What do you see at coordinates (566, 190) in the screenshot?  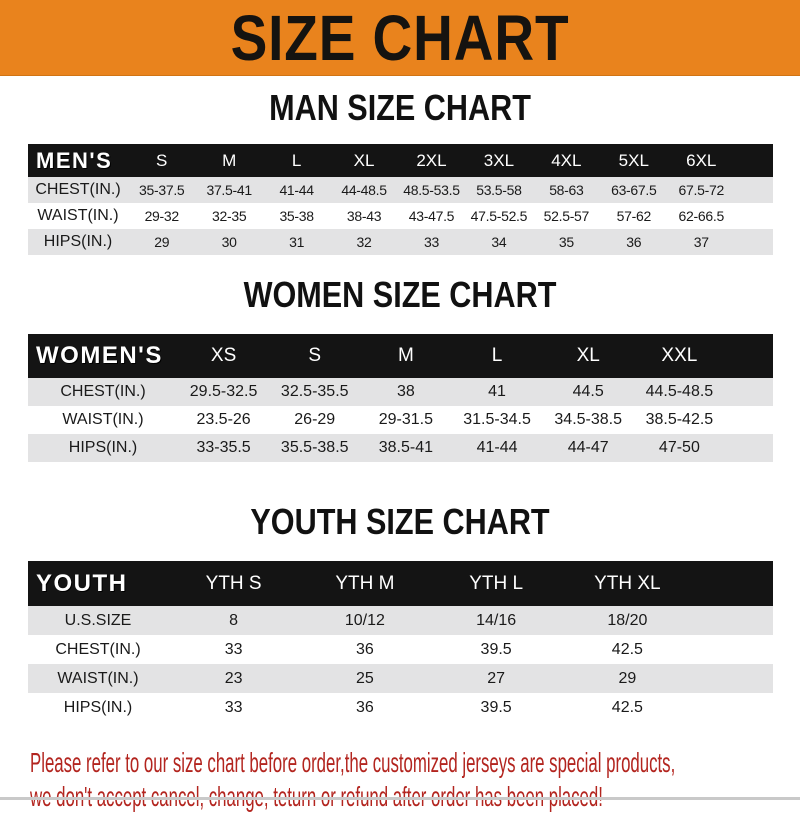 I see `size-value-cell: 58-63` at bounding box center [566, 190].